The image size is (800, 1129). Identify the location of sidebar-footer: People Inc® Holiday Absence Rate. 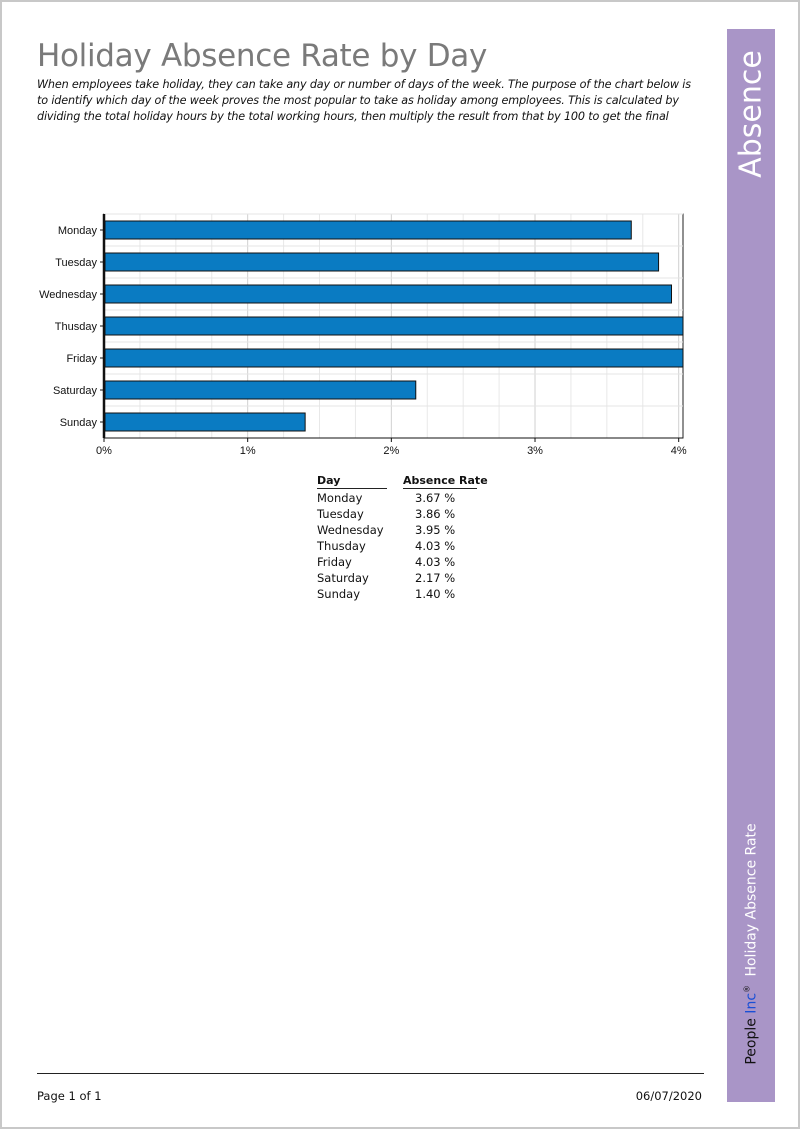
(751, 944).